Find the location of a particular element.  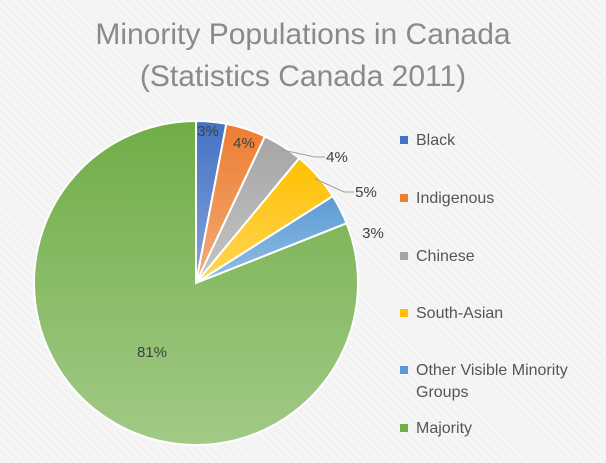

data-label: 81% is located at coordinates (152, 352).